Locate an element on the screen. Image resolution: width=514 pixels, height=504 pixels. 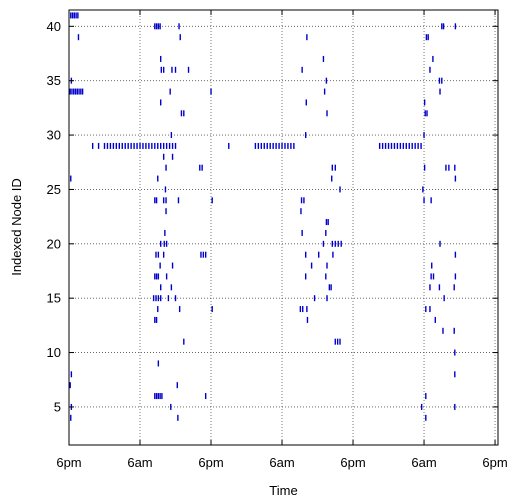
y-tick-label: 5 is located at coordinates (57, 406).